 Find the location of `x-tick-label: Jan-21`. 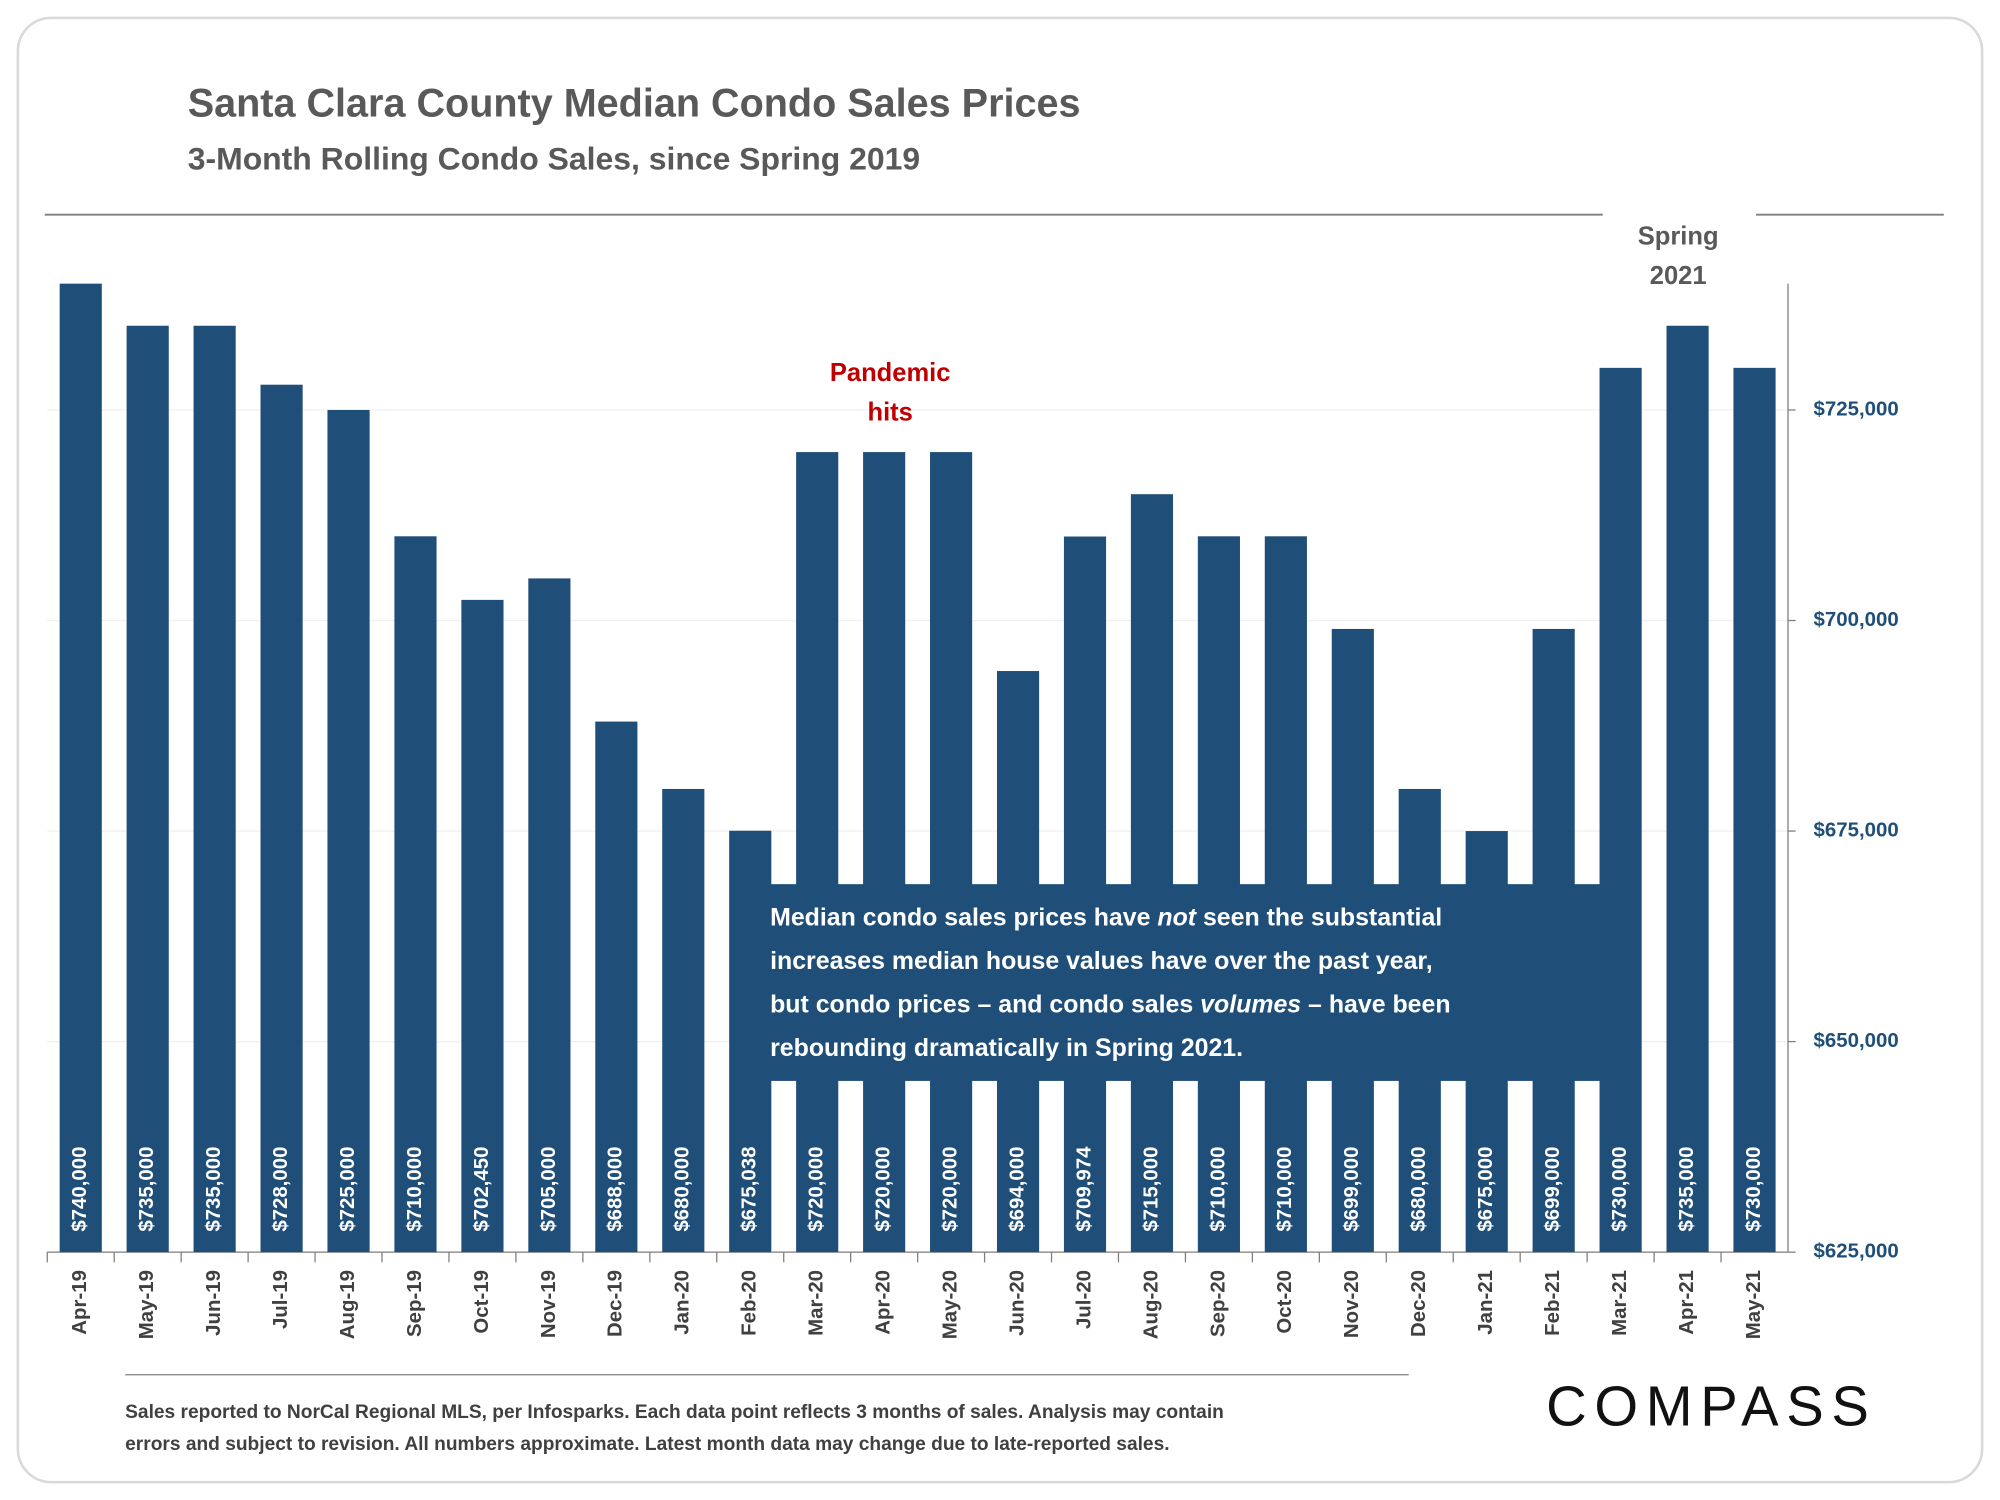

x-tick-label: Jan-21 is located at coordinates (1486, 1302).